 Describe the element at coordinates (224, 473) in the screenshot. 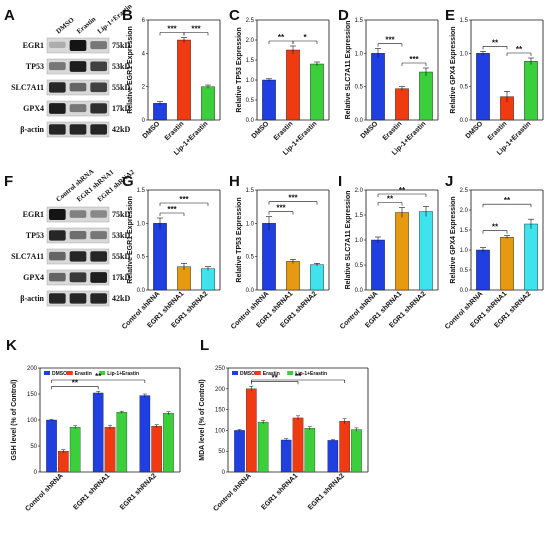

I see `y-tick-label: 0` at that location.